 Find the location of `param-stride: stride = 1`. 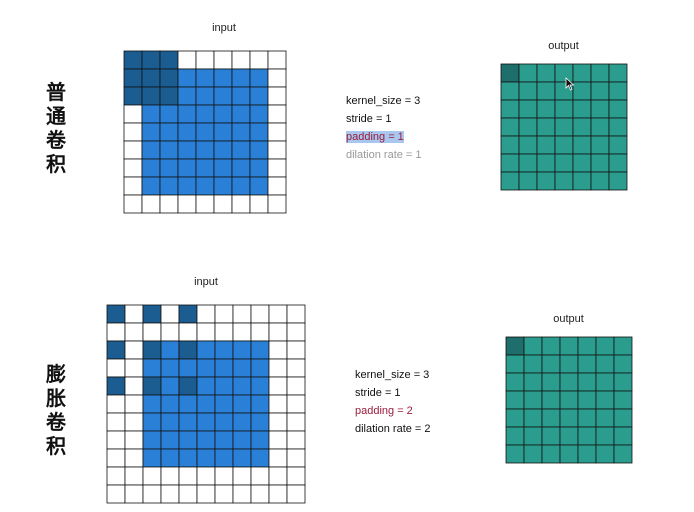

param-stride: stride = 1 is located at coordinates (369, 119).